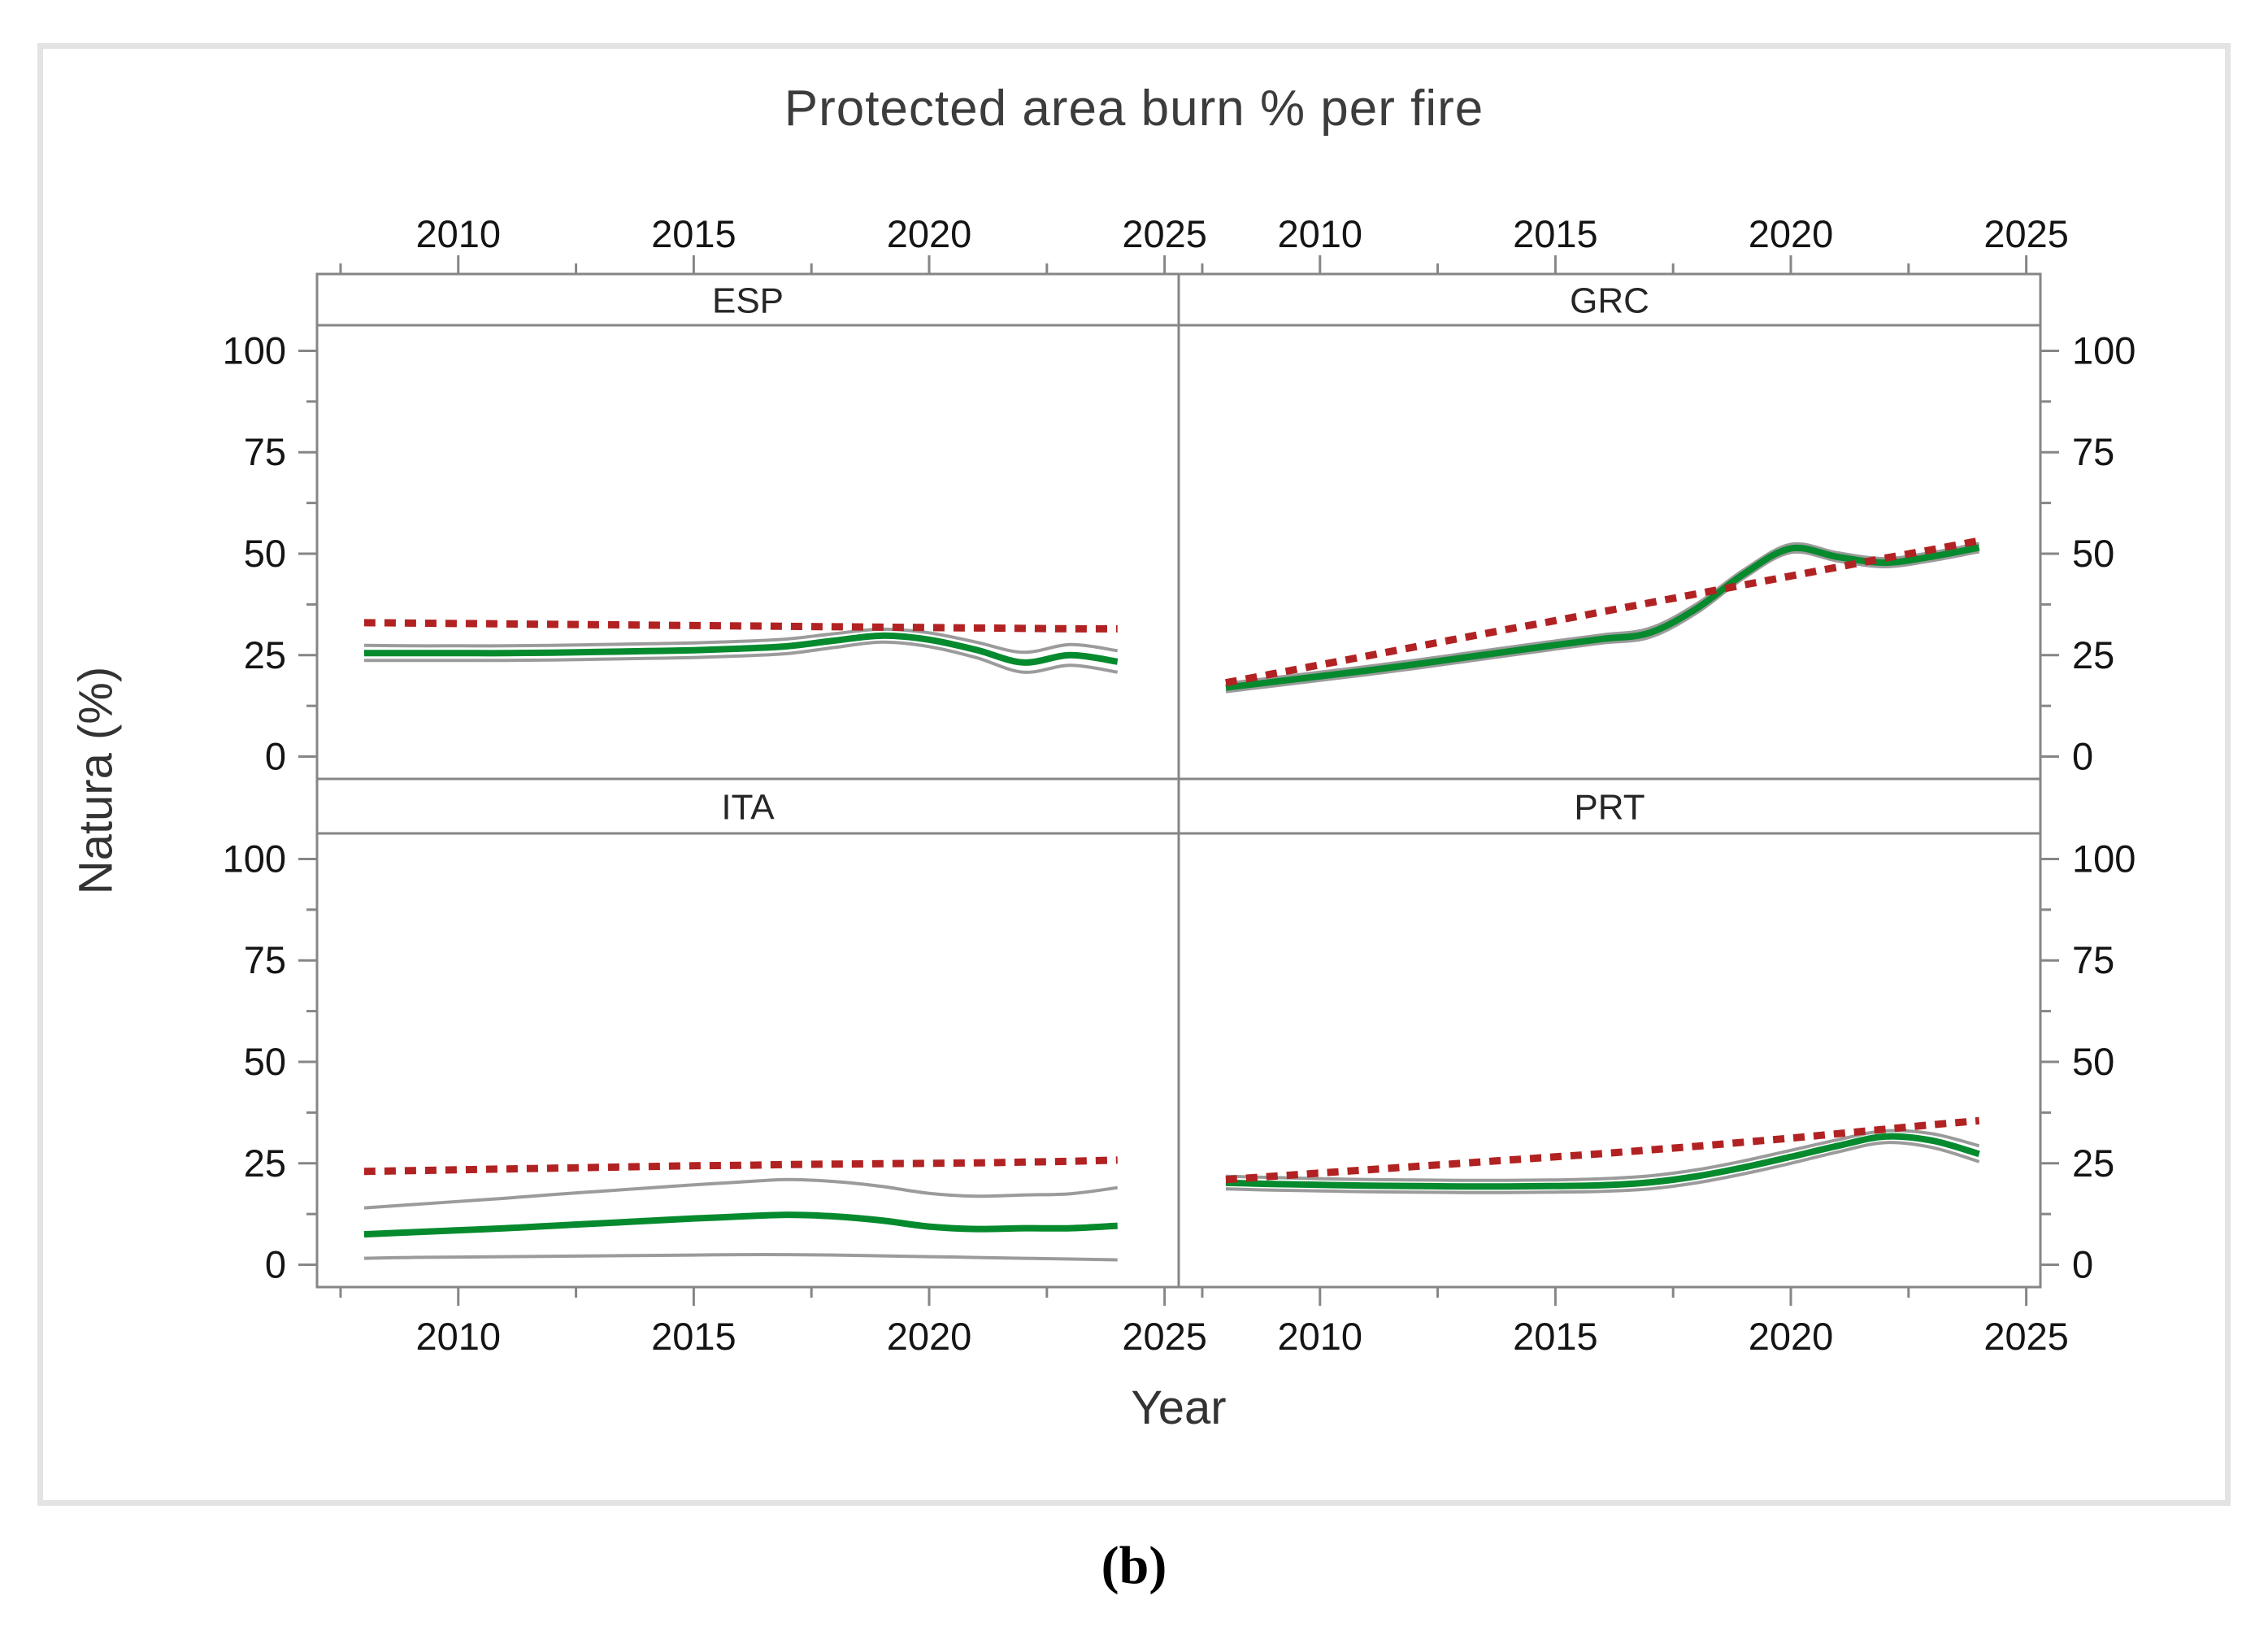 This screenshot has height=1631, width=2268. What do you see at coordinates (740, 1166) in the screenshot?
I see `trend-dashed-line-ITA` at bounding box center [740, 1166].